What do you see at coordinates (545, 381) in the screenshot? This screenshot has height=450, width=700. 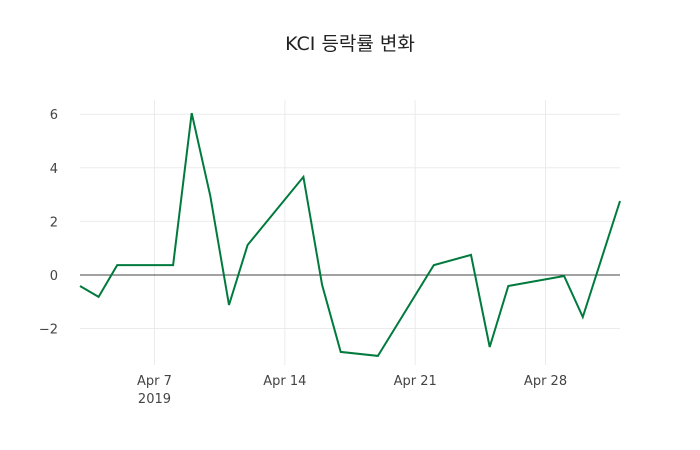 I see `x-tick-label: Apr 28` at bounding box center [545, 381].